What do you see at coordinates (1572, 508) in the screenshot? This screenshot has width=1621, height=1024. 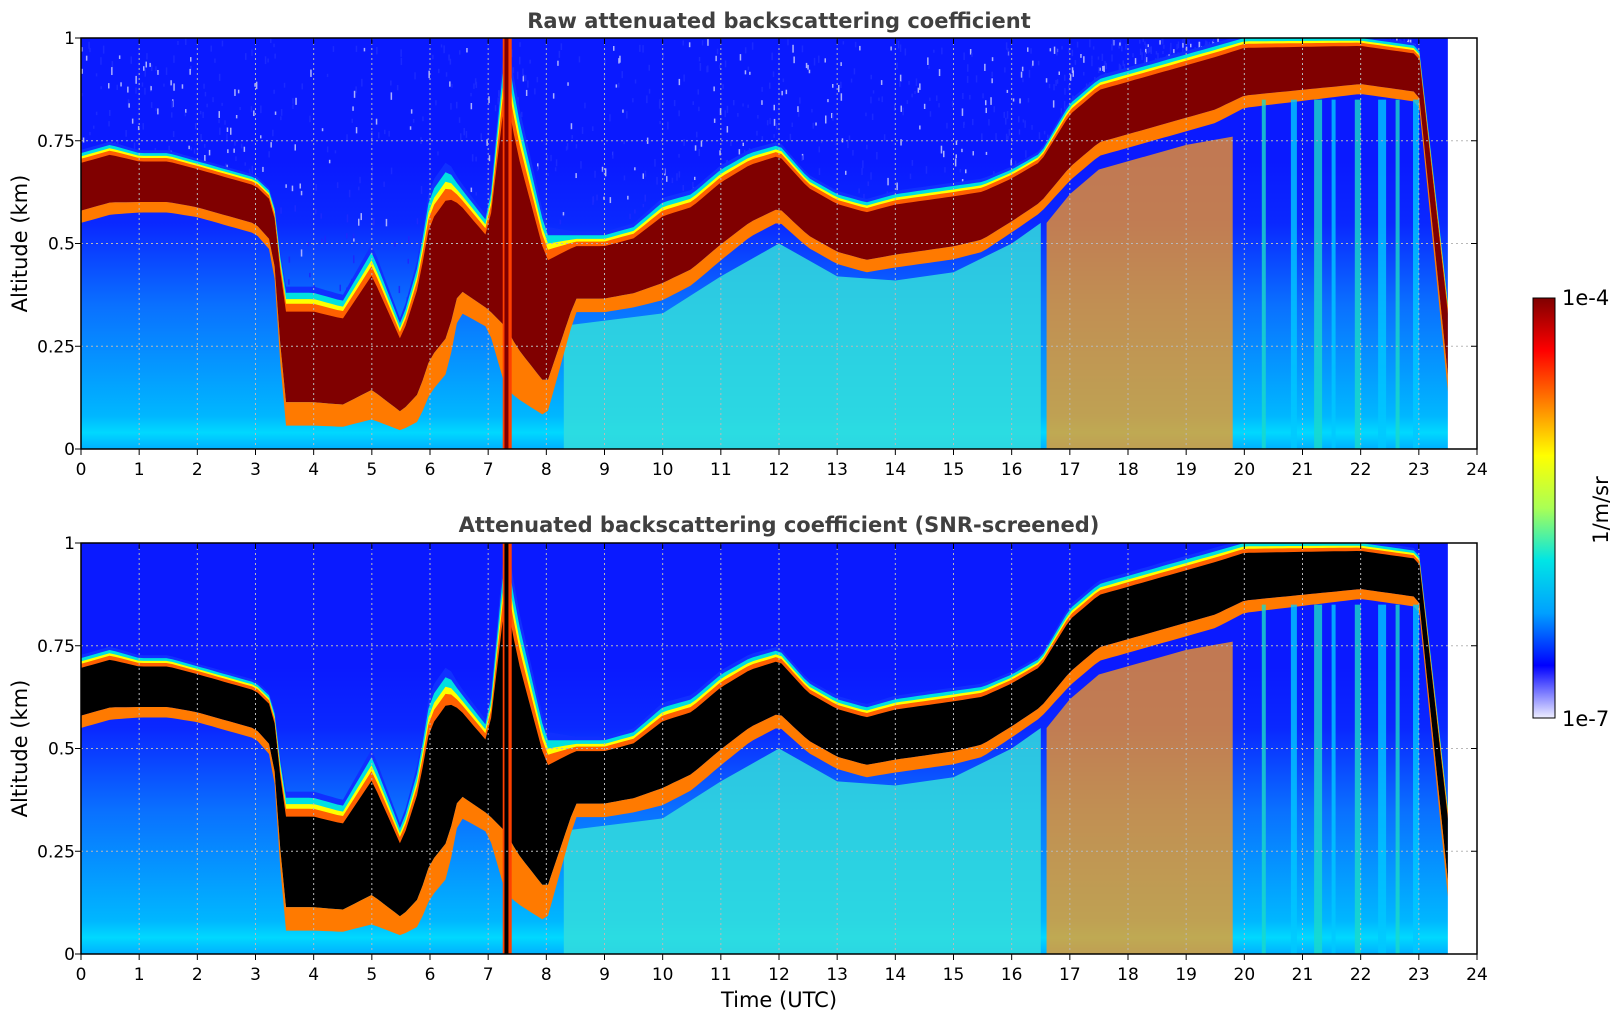 I see `colorbar: 1e-4 1e-7 1/m/sr` at bounding box center [1572, 508].